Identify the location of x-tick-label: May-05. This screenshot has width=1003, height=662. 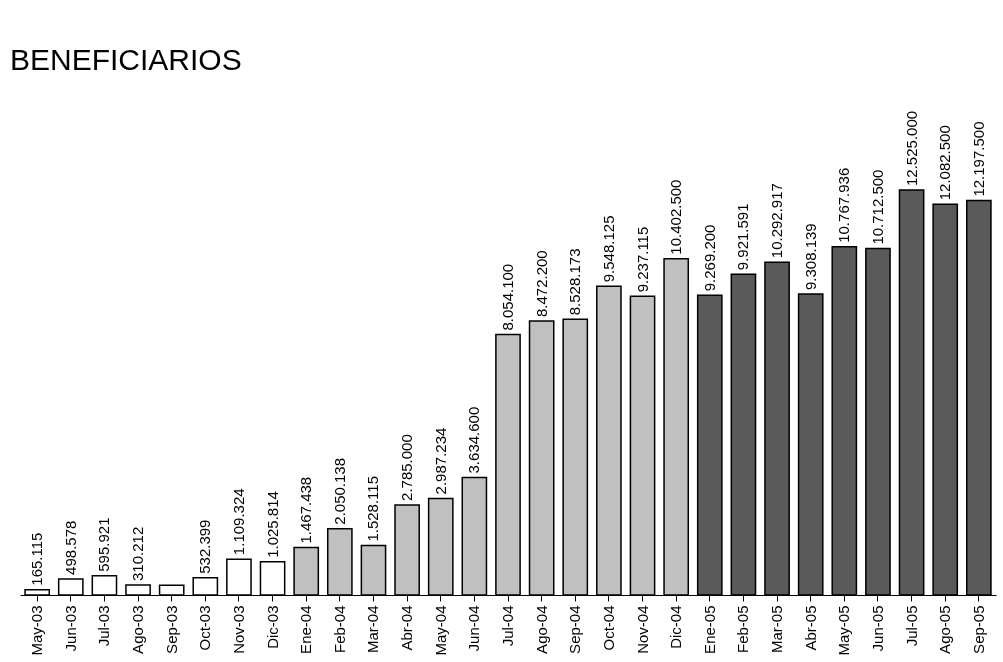
(844, 630).